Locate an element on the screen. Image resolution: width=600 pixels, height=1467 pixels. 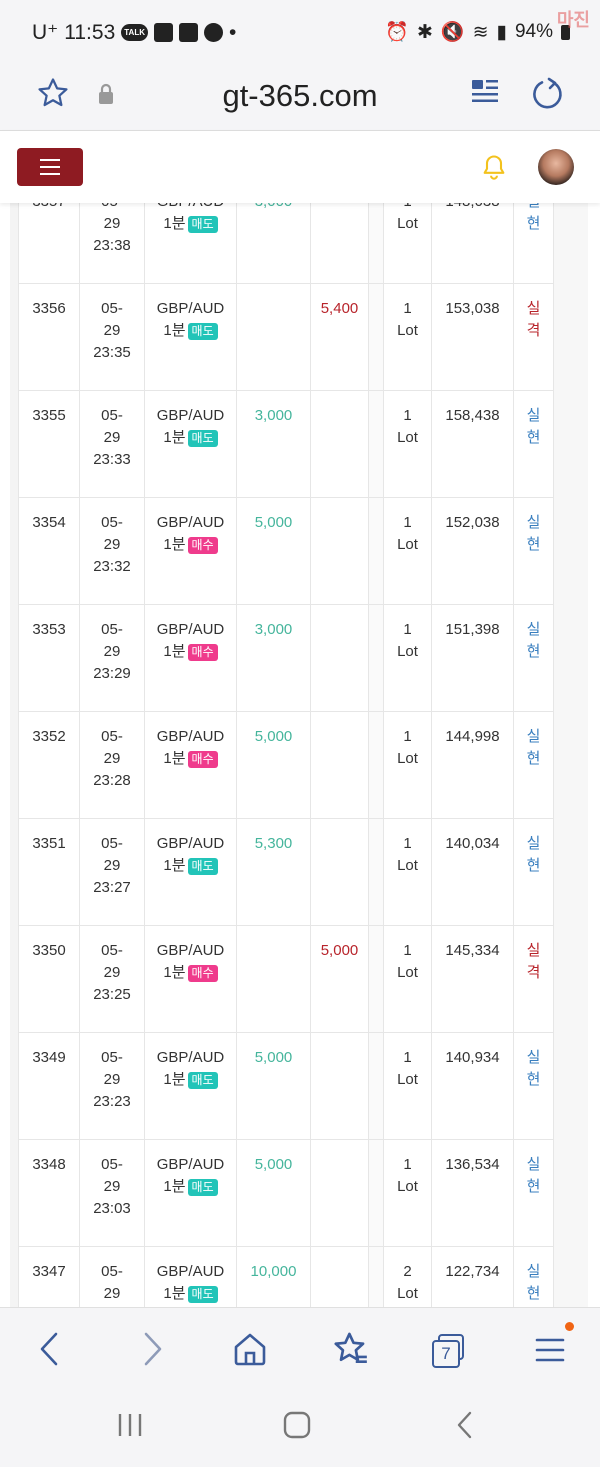
trade-id-cell: 3351 is located at coordinates (49, 872).